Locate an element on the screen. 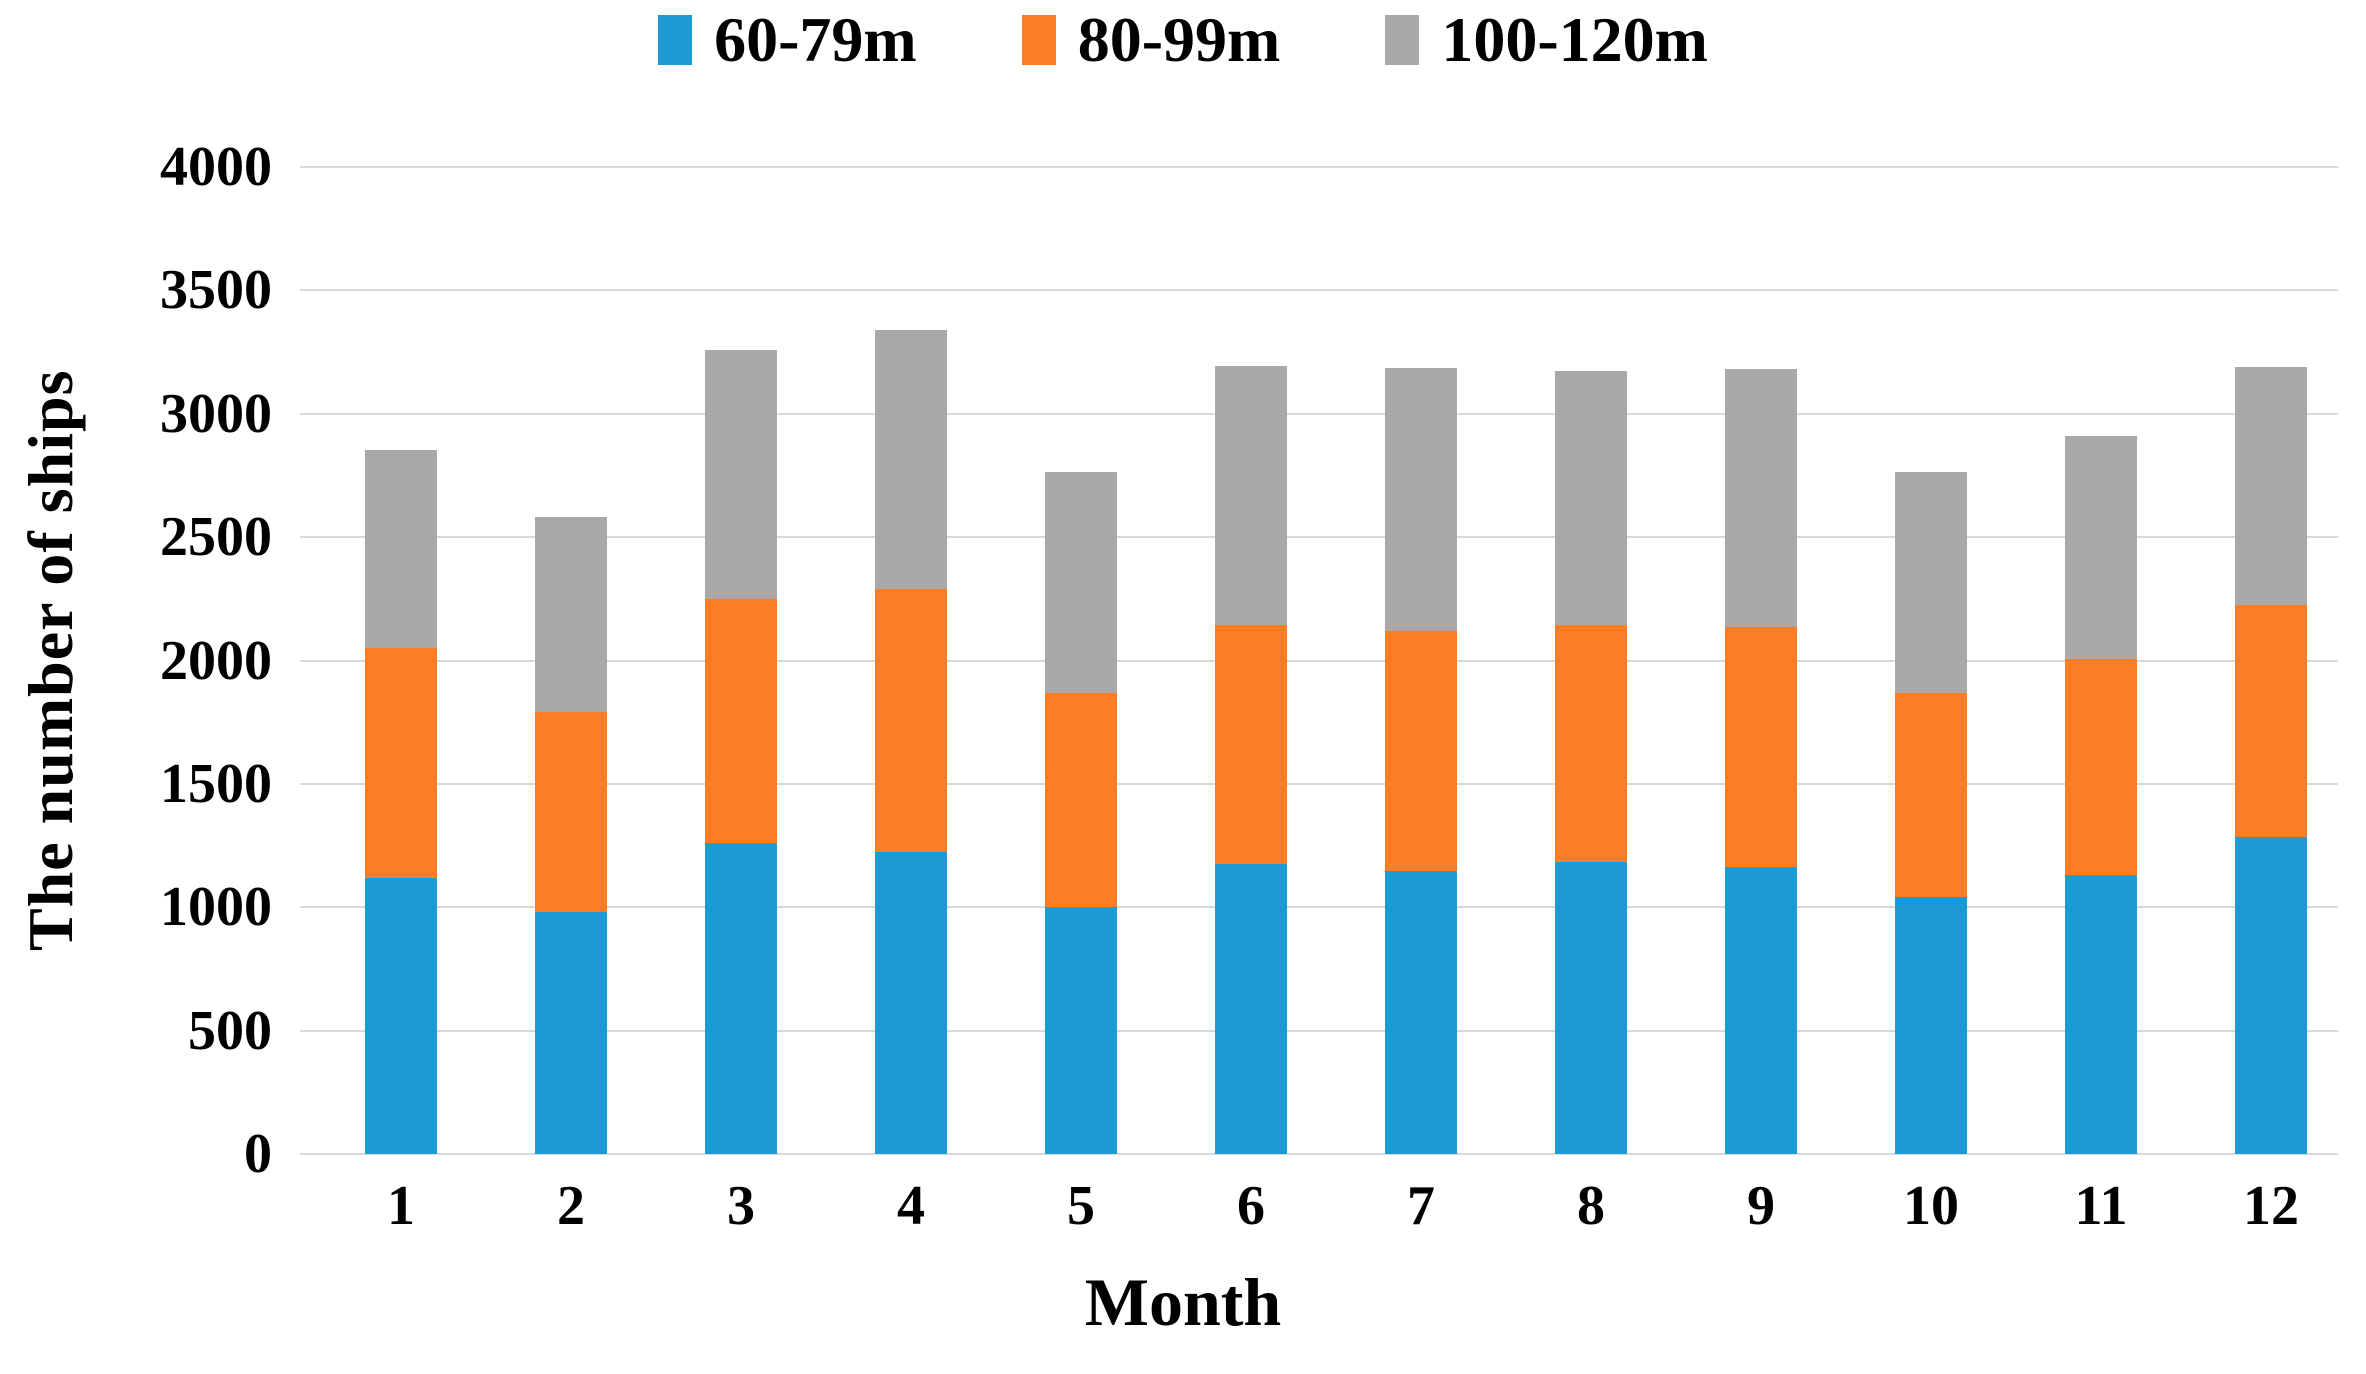  x-tick-label-9: 9 is located at coordinates (1761, 1206).